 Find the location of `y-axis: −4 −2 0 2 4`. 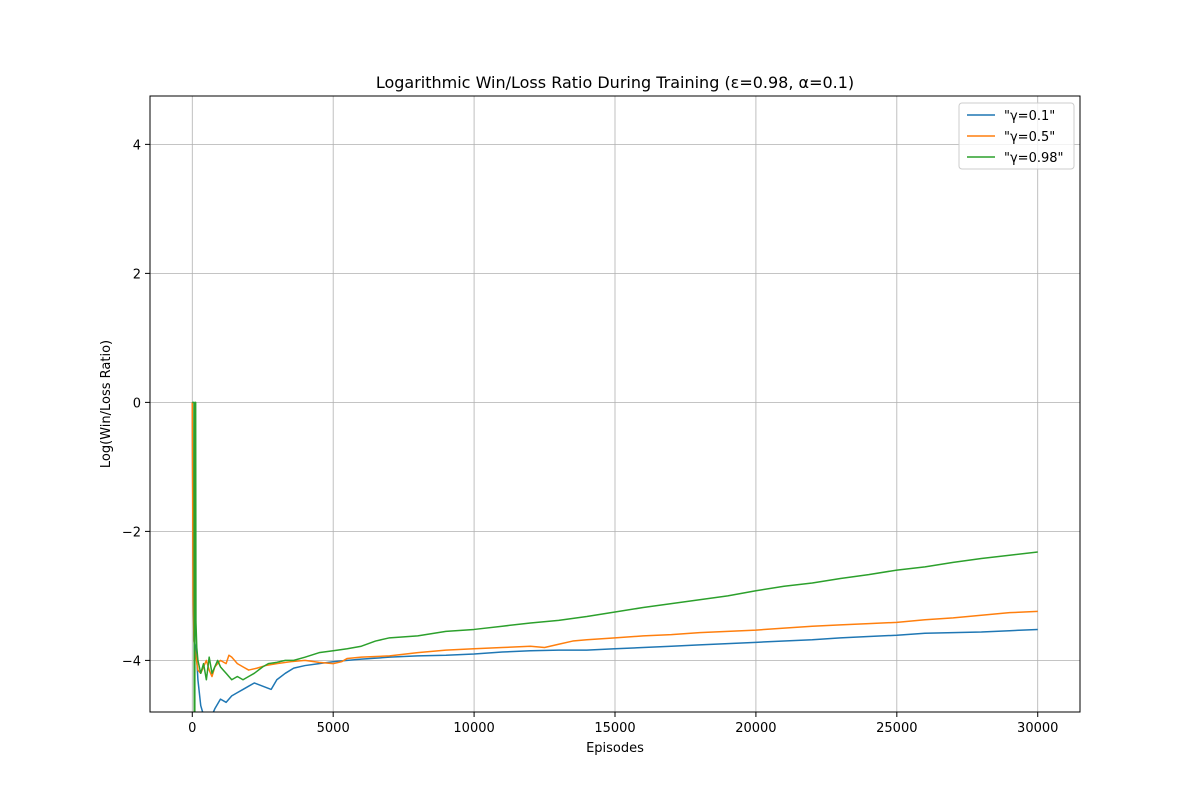

y-axis: −4 −2 0 2 4 is located at coordinates (136, 403).